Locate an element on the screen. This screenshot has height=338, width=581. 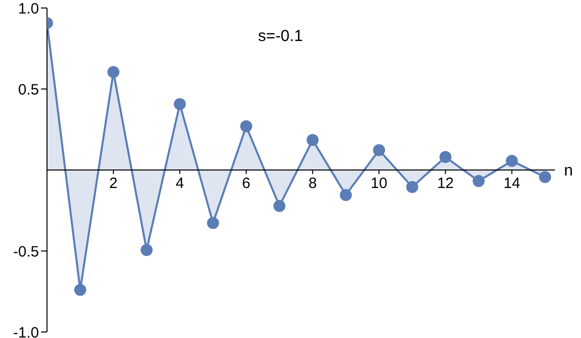
y-tick-label: 0.5 is located at coordinates (28, 89).